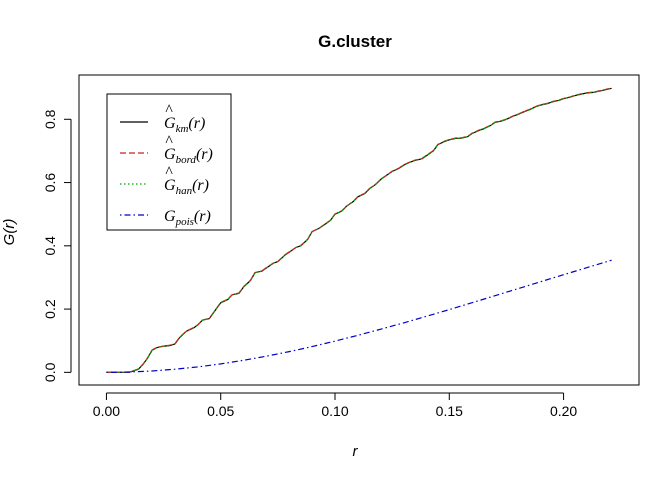  I want to click on x-axis: 0.00 0.05 0.10 0.15 0.20, so click(335, 405).